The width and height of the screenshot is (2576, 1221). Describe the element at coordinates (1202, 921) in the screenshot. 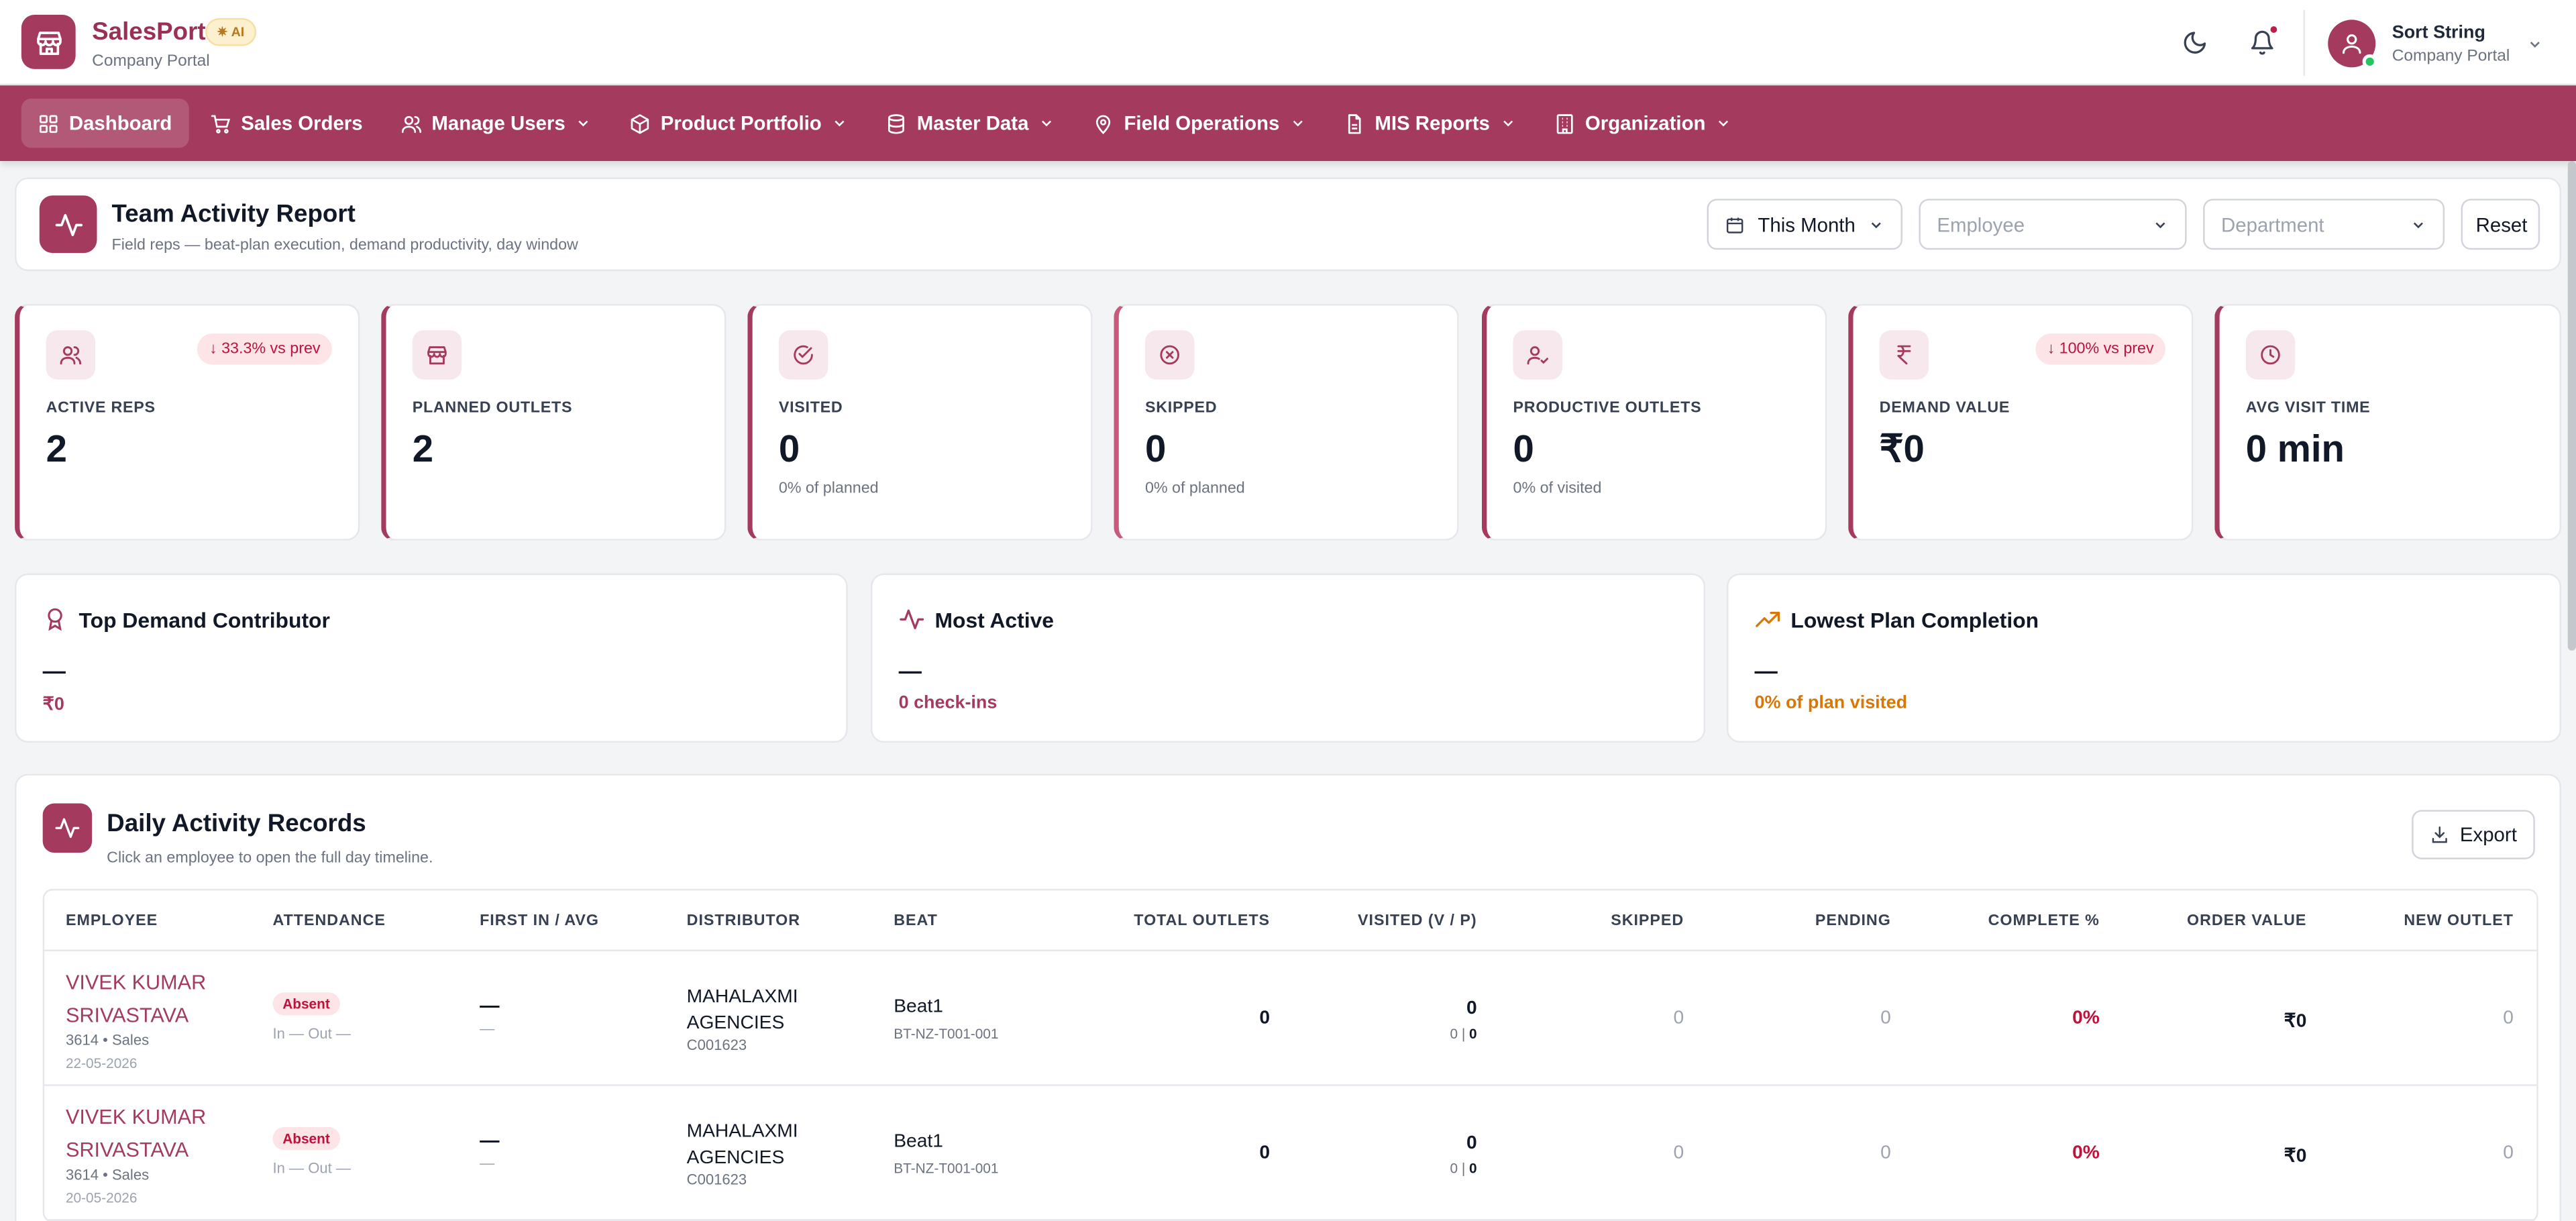

I see `column-header: TOTAL OUTLETS` at that location.